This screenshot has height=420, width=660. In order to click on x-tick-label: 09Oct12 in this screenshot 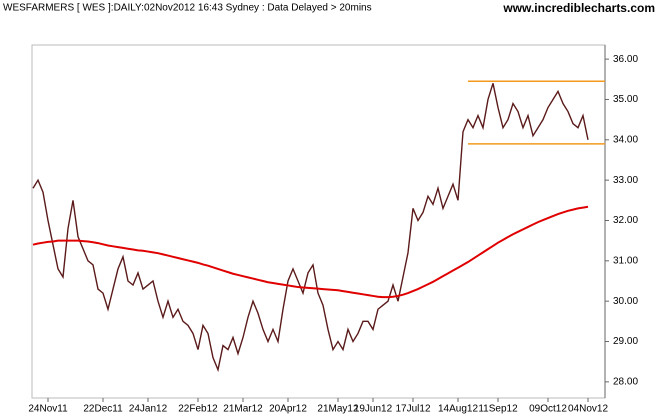, I will do `click(548, 409)`.